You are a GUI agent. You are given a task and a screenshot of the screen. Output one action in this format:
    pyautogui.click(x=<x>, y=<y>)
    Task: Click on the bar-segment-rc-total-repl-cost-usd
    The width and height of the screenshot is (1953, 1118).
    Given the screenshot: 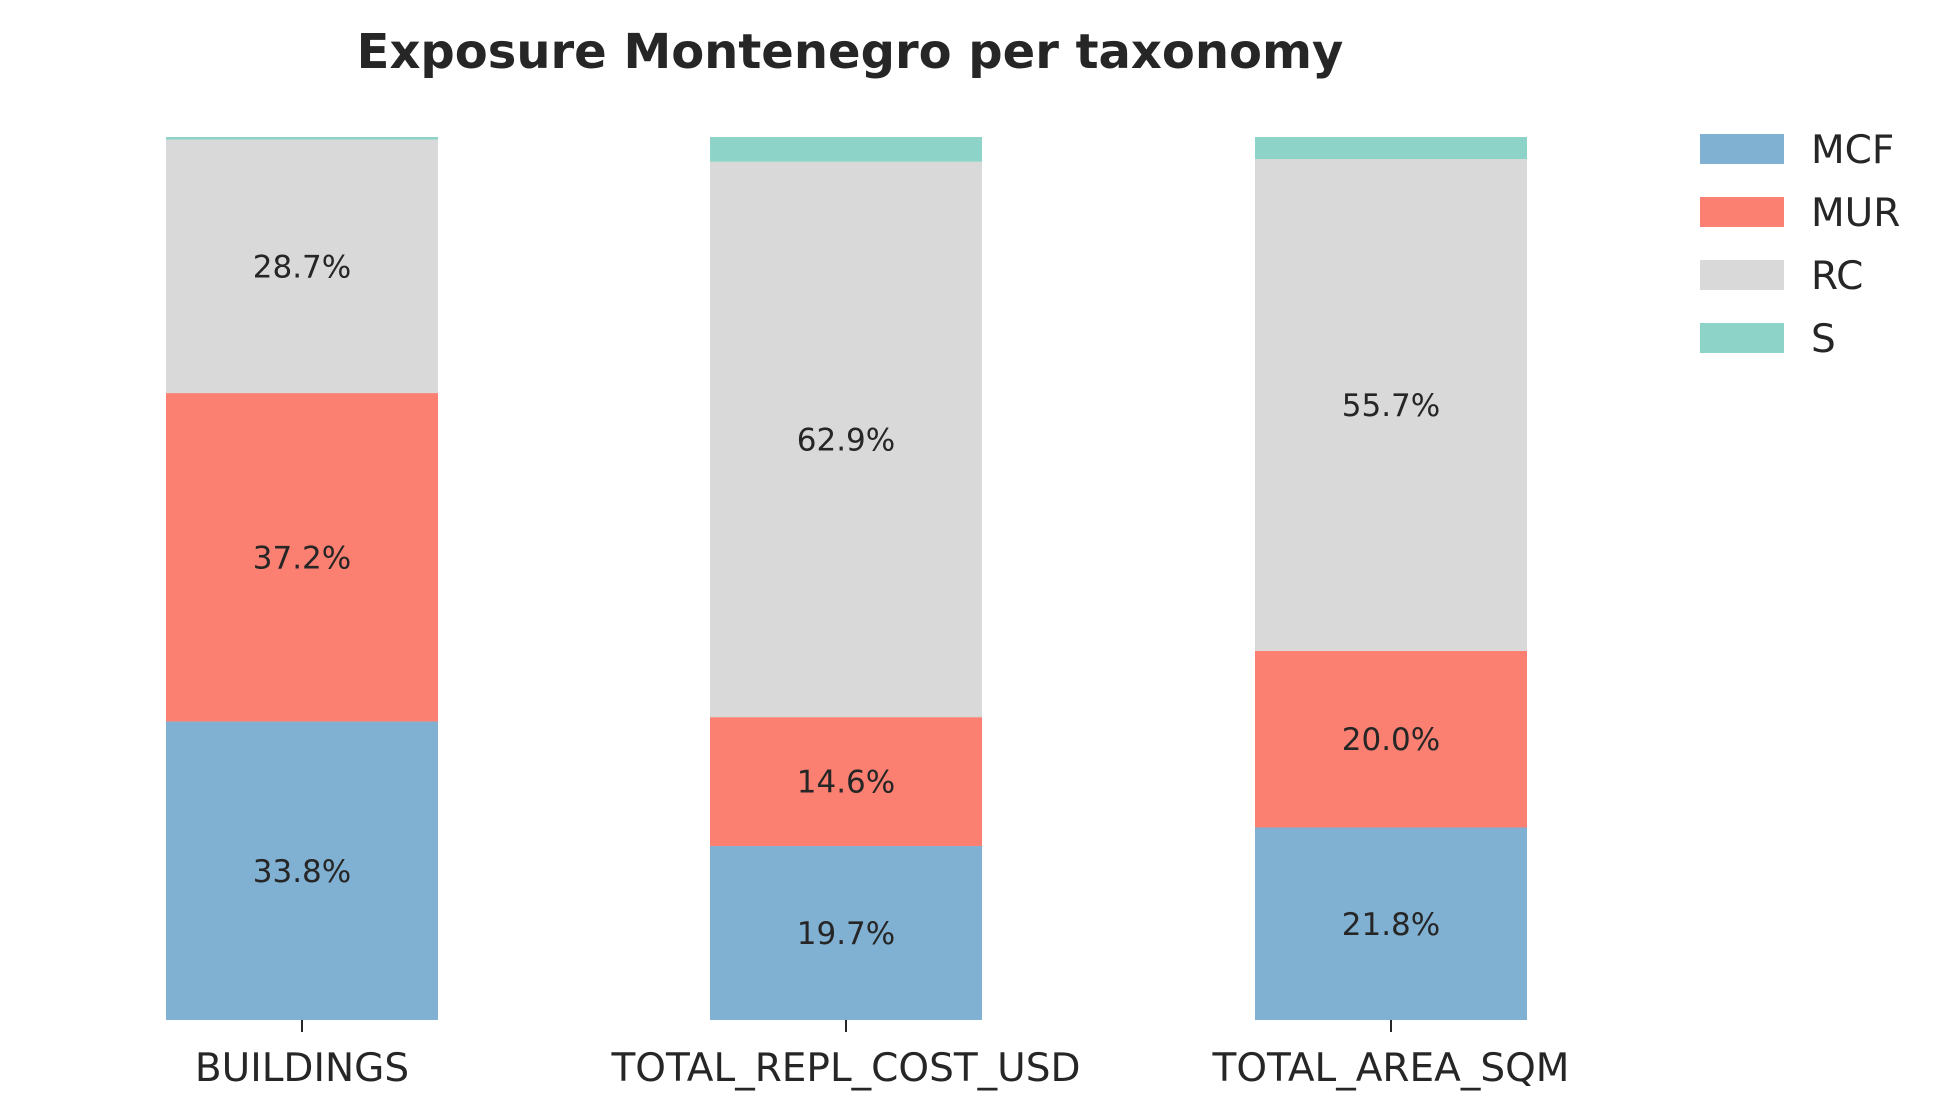 What is the action you would take?
    pyautogui.click(x=846, y=439)
    